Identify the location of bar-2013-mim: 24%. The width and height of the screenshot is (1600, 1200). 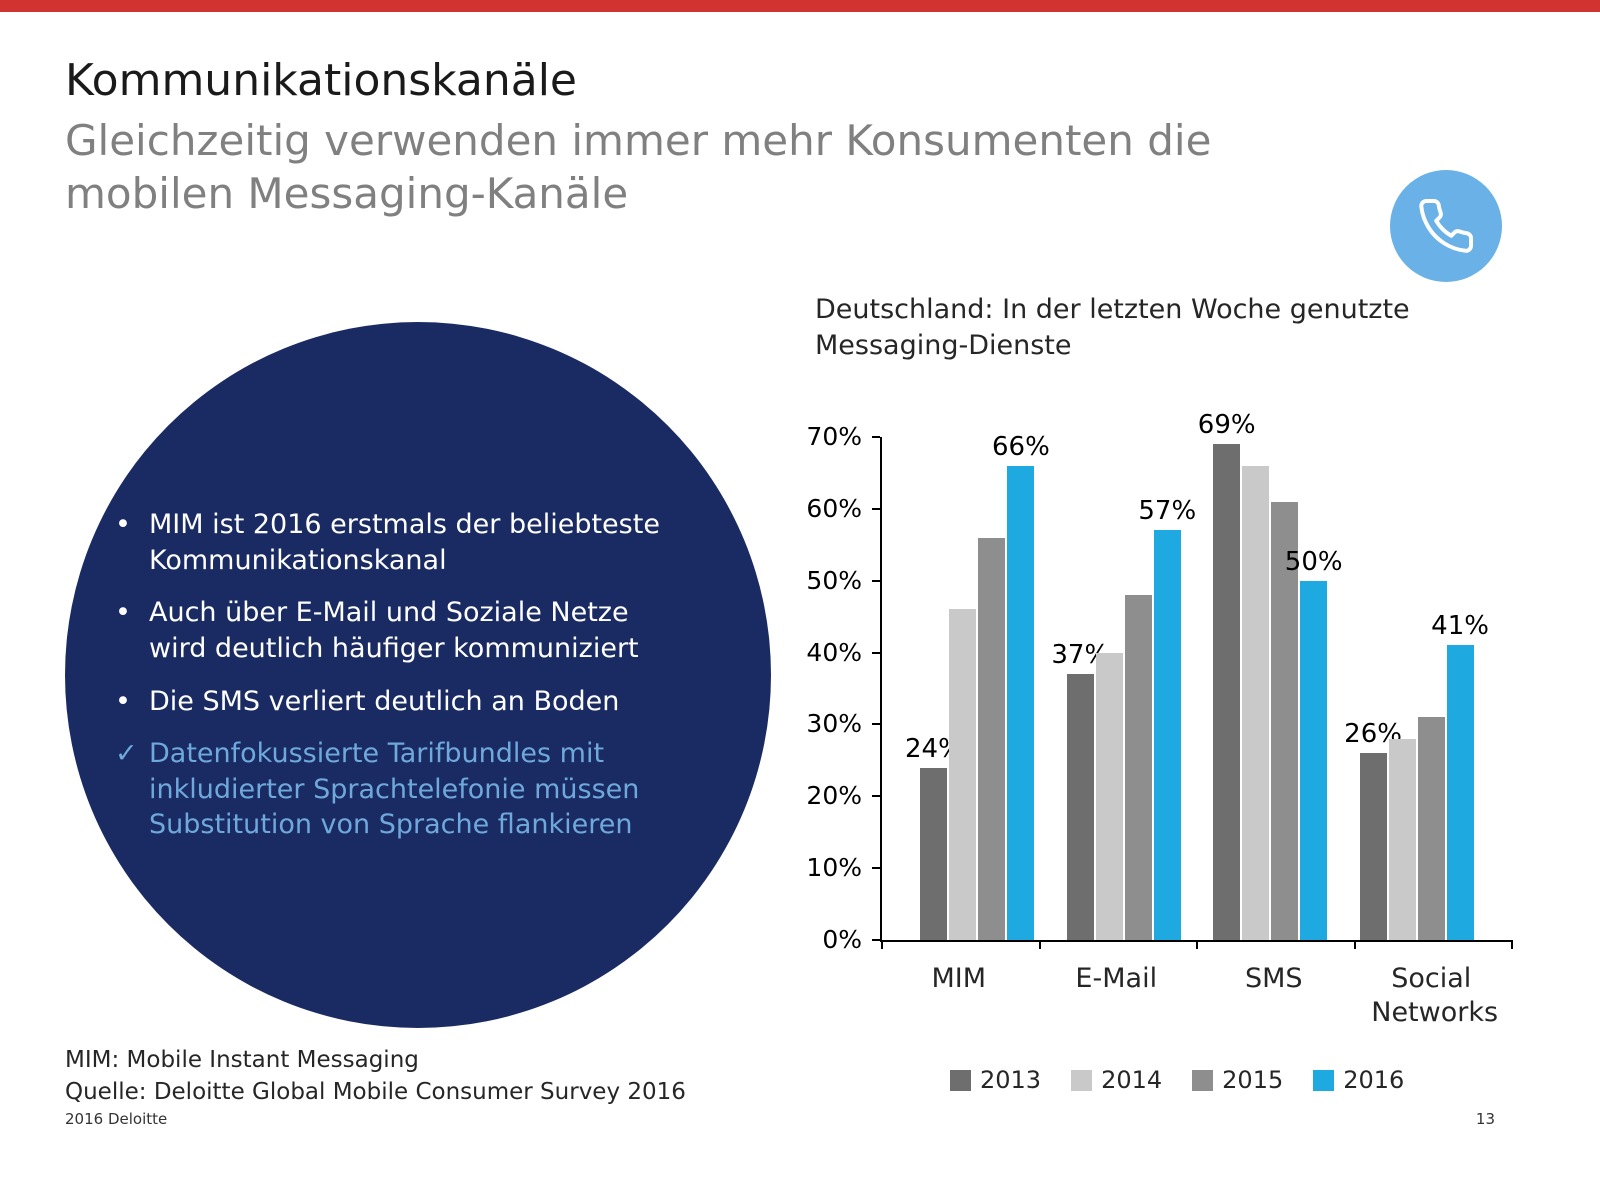
(934, 837).